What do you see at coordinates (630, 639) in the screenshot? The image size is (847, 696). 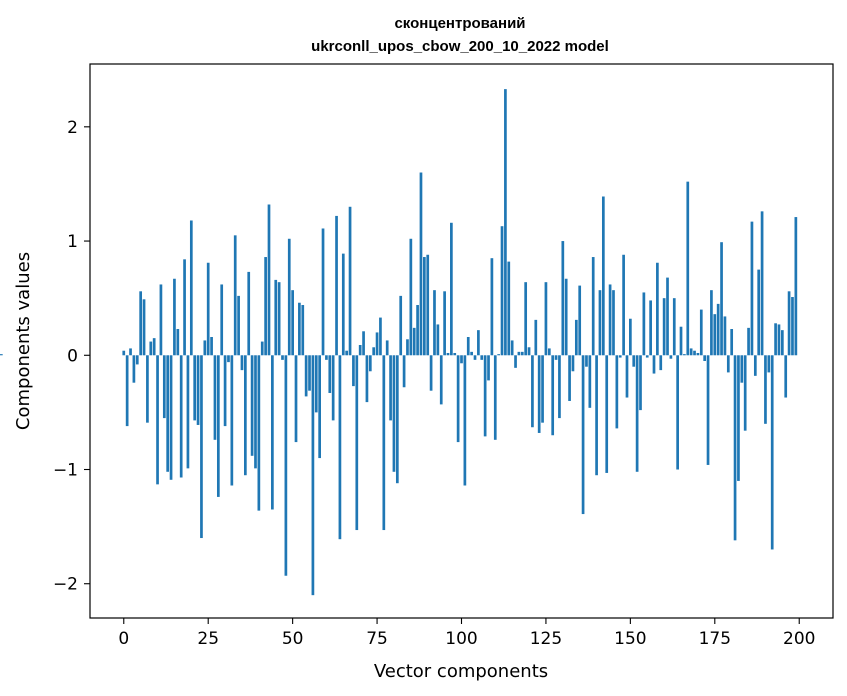 I see `x-tick-label: 150` at bounding box center [630, 639].